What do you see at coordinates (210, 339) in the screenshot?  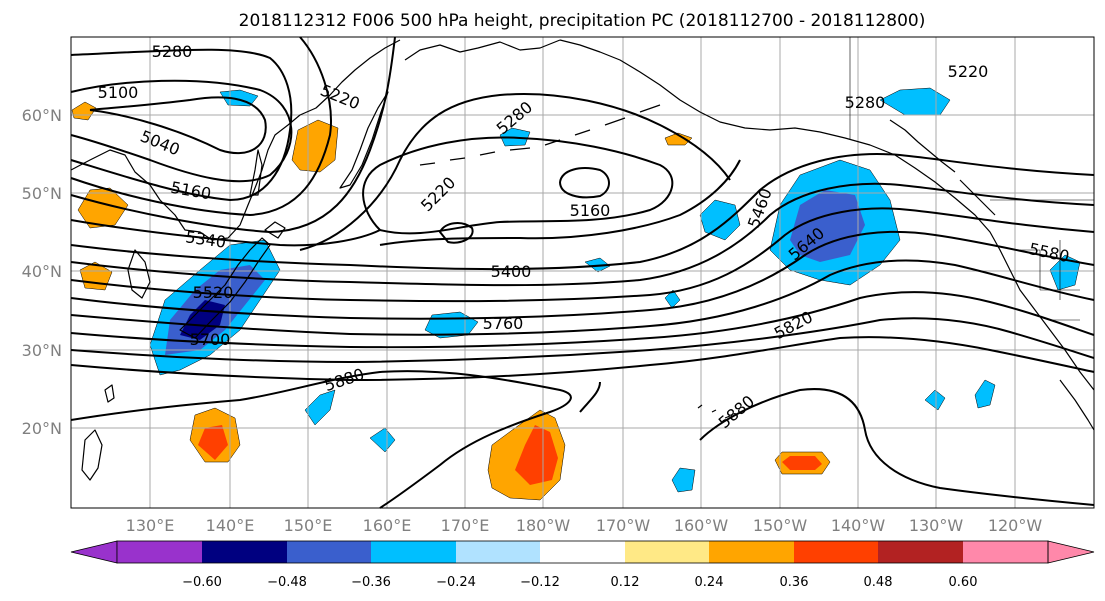 I see `contour-label: 5700` at bounding box center [210, 339].